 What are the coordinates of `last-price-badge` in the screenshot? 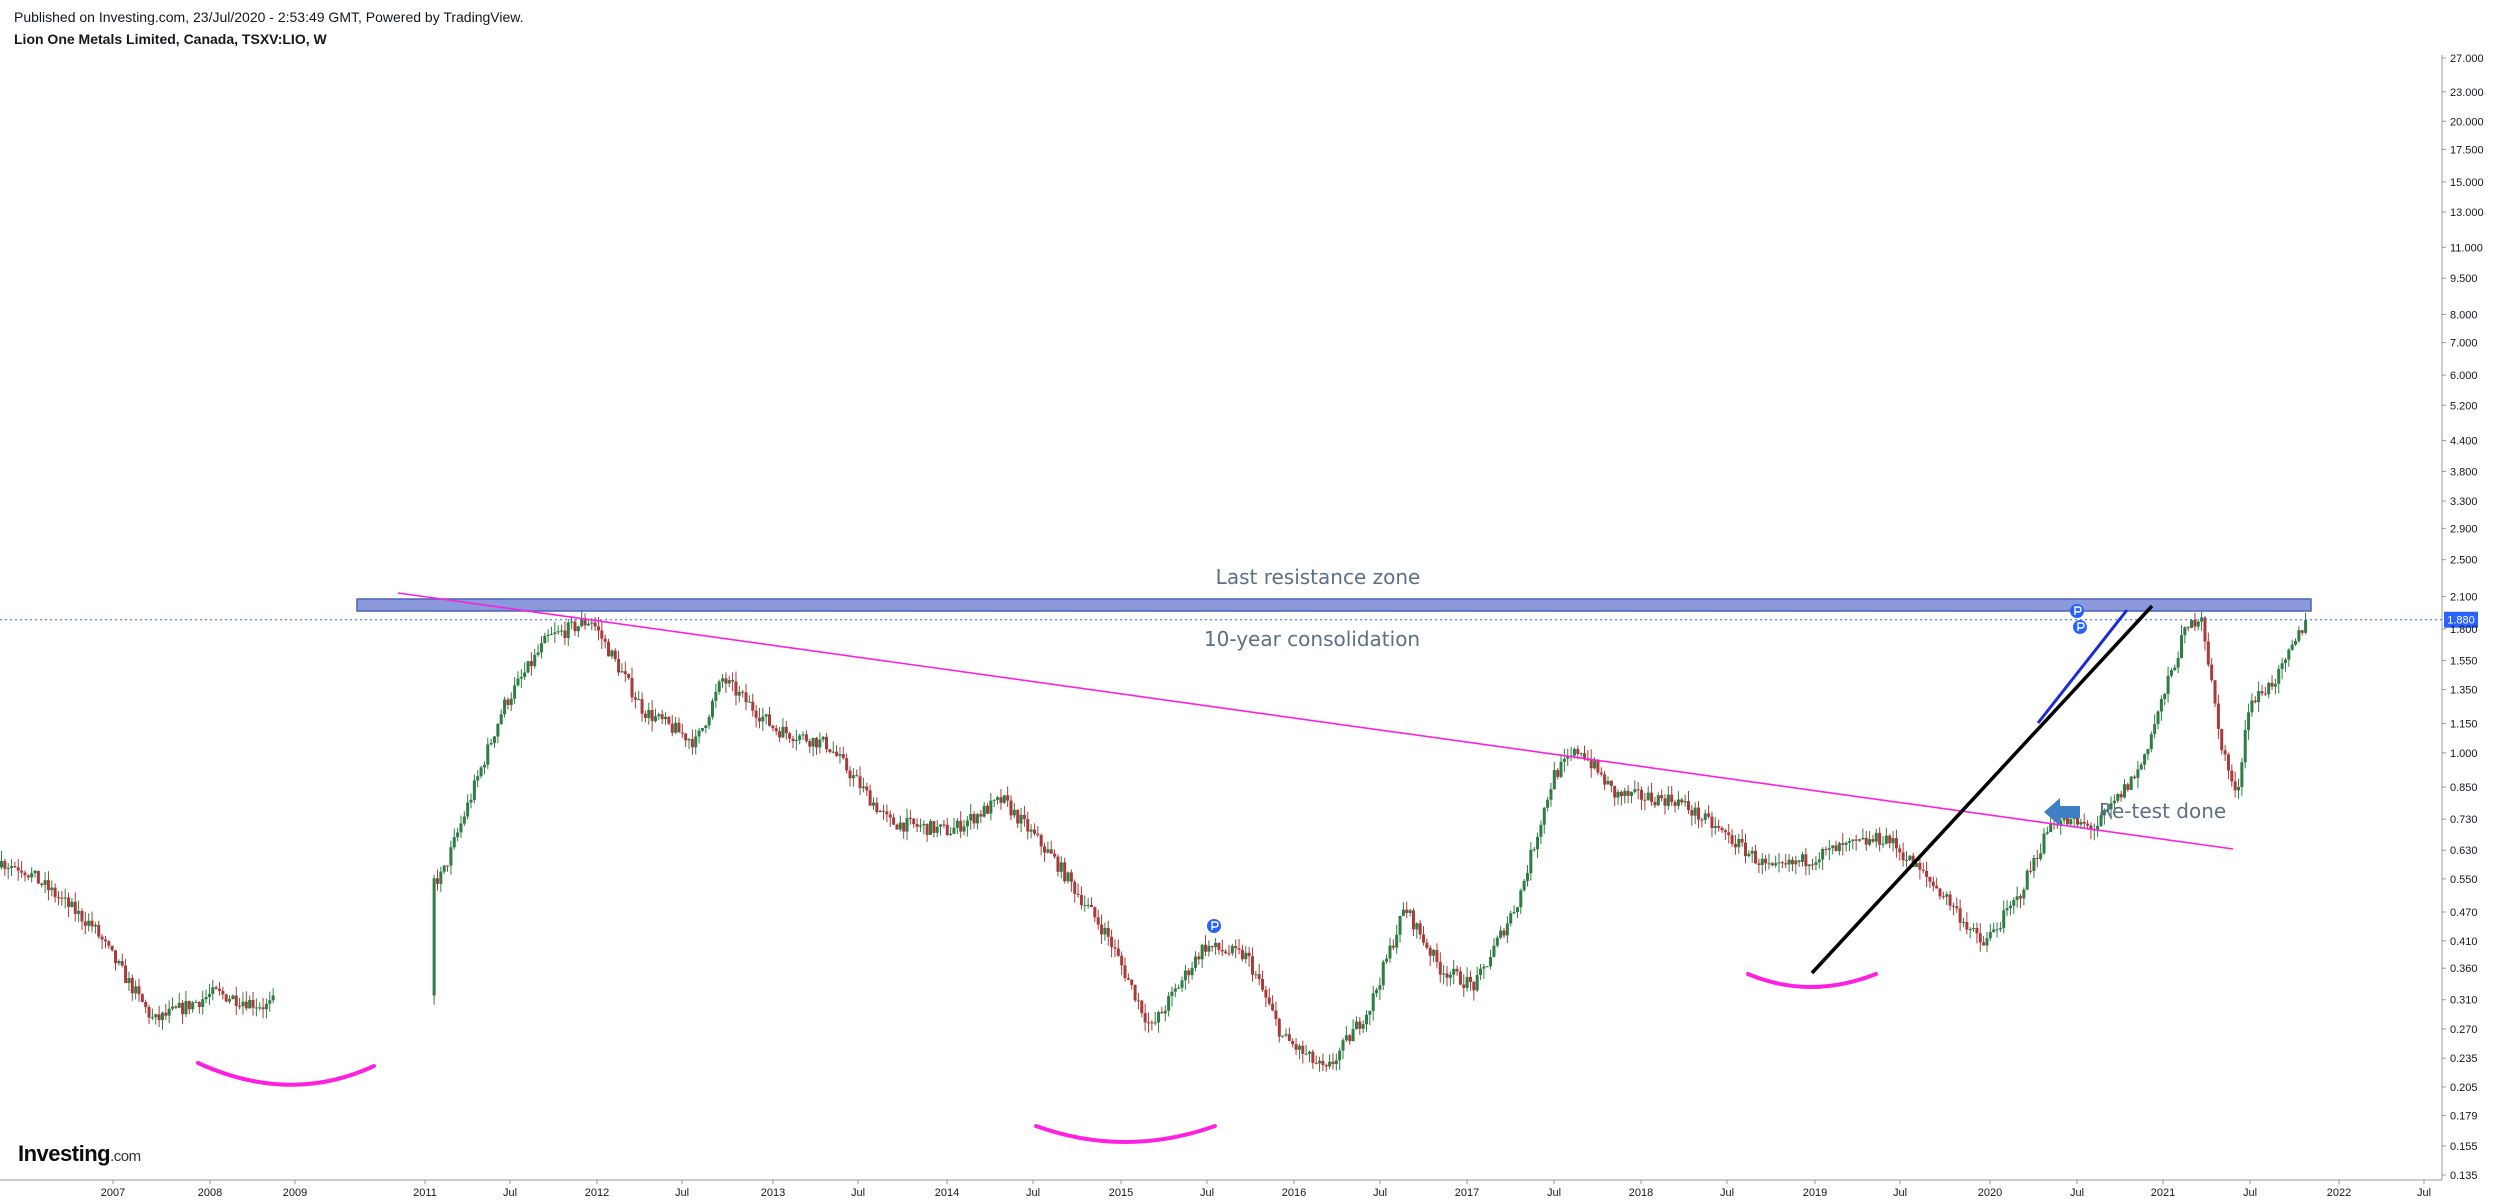 It's located at (2461, 619).